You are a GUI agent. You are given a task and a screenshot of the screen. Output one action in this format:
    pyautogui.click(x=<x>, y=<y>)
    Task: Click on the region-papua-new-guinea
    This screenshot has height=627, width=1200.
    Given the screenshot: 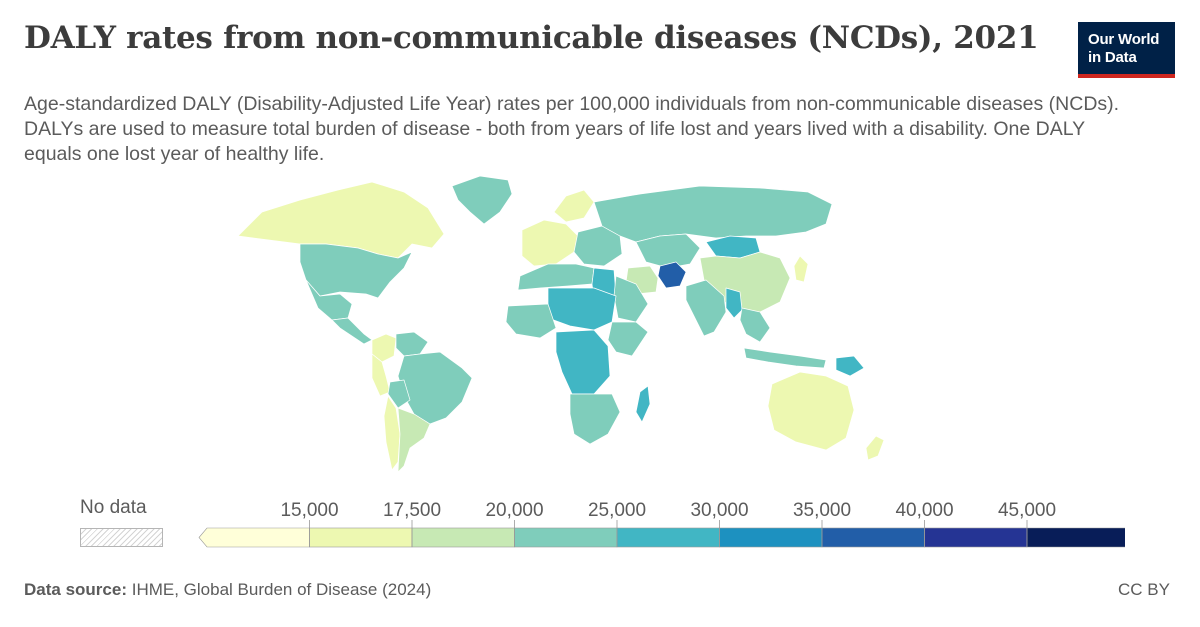 What is the action you would take?
    pyautogui.click(x=850, y=366)
    